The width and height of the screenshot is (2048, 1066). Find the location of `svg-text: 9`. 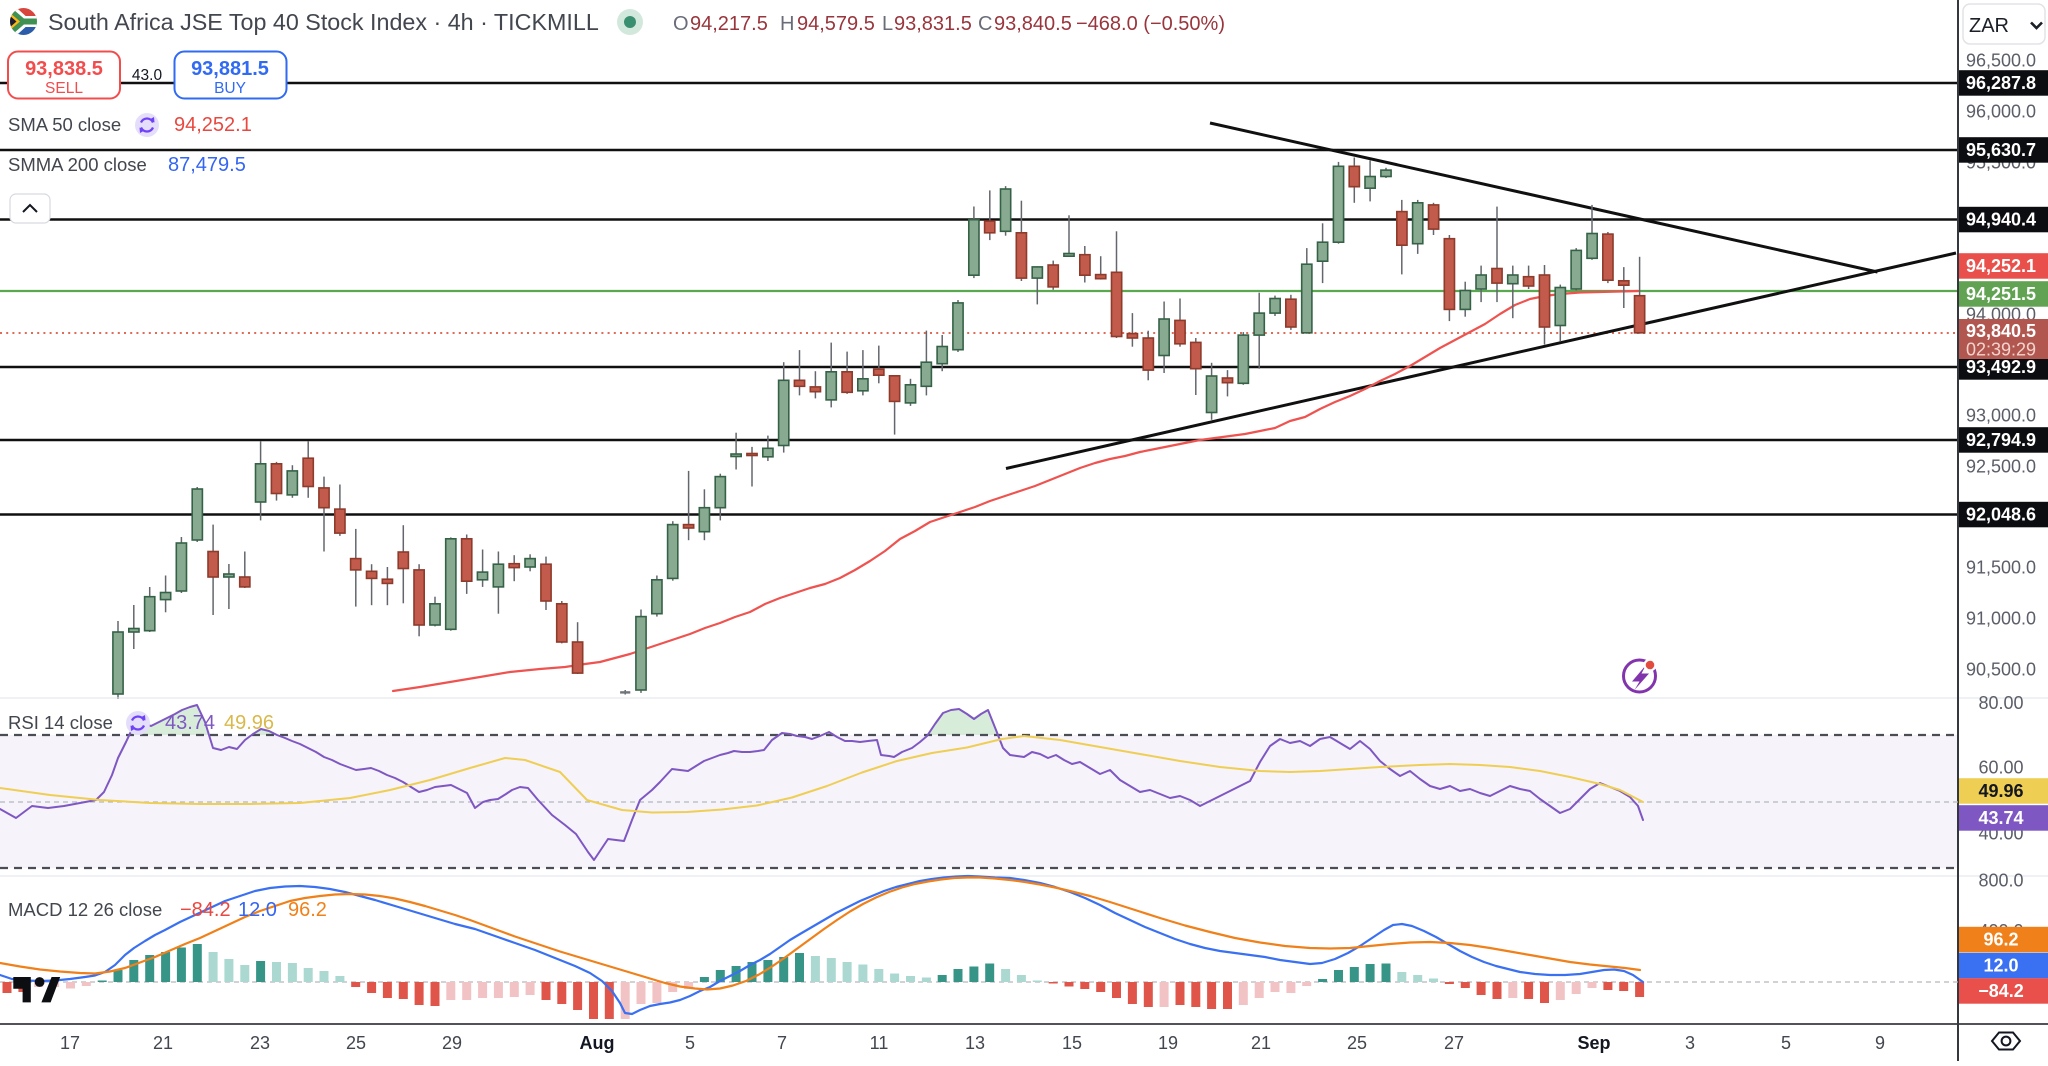

svg-text: 9 is located at coordinates (1880, 1043).